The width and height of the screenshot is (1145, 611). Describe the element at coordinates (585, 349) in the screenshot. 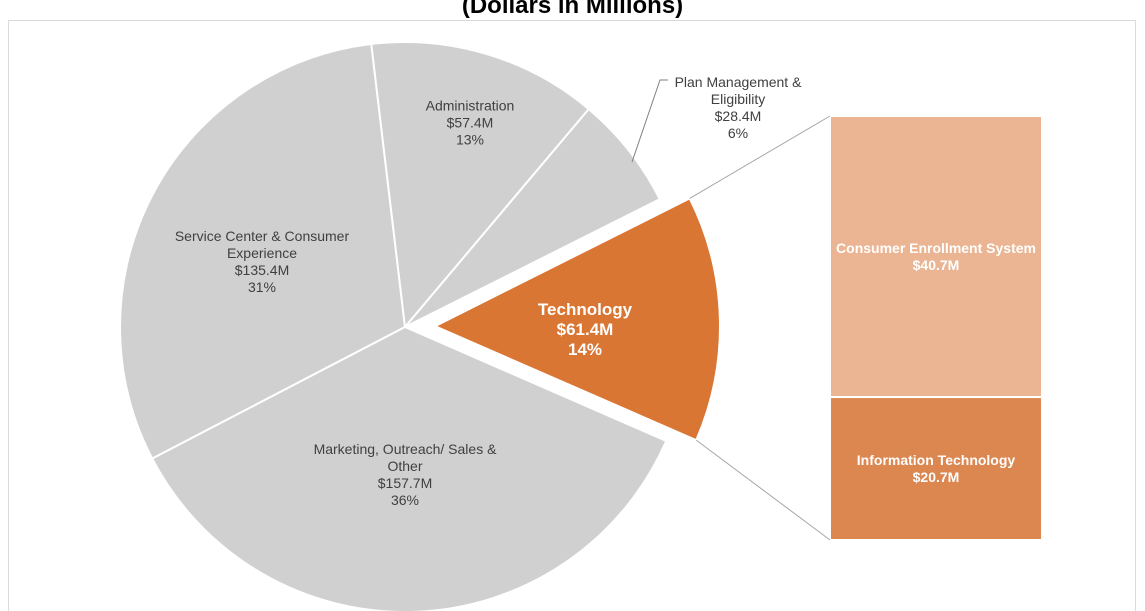

I see `label-line: 14%` at that location.